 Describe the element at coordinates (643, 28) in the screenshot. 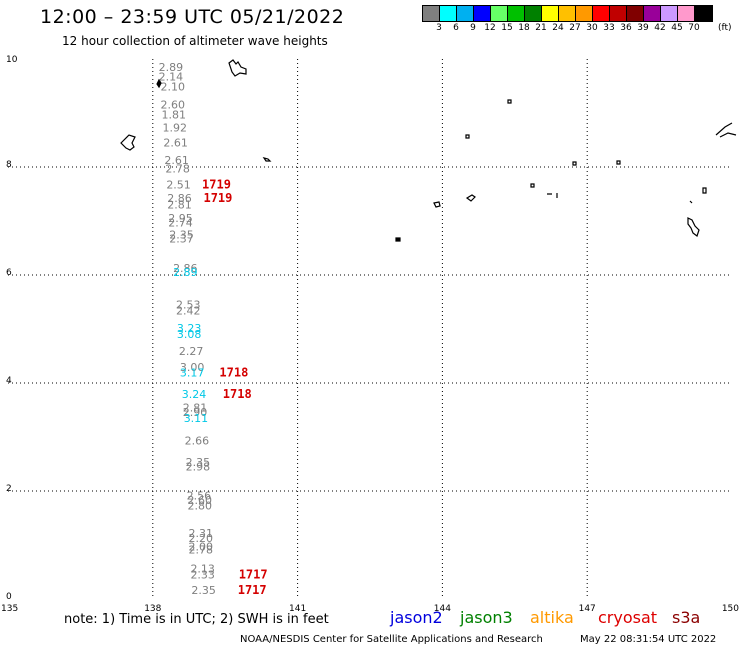

I see `legend-label: 39` at that location.